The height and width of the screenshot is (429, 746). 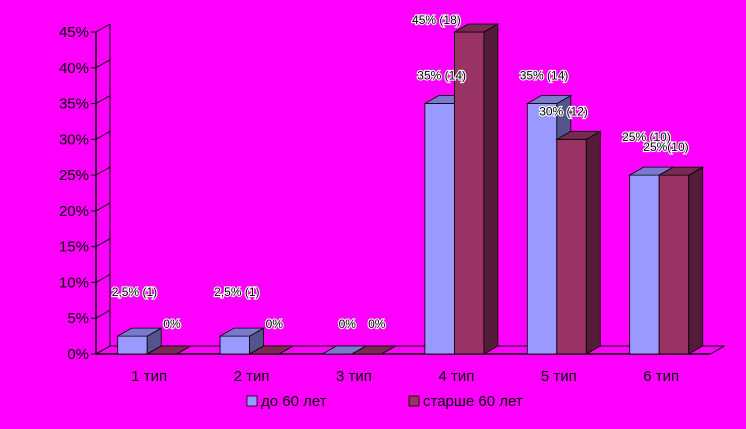 I want to click on y-tick-label: 5%, so click(x=78, y=318).